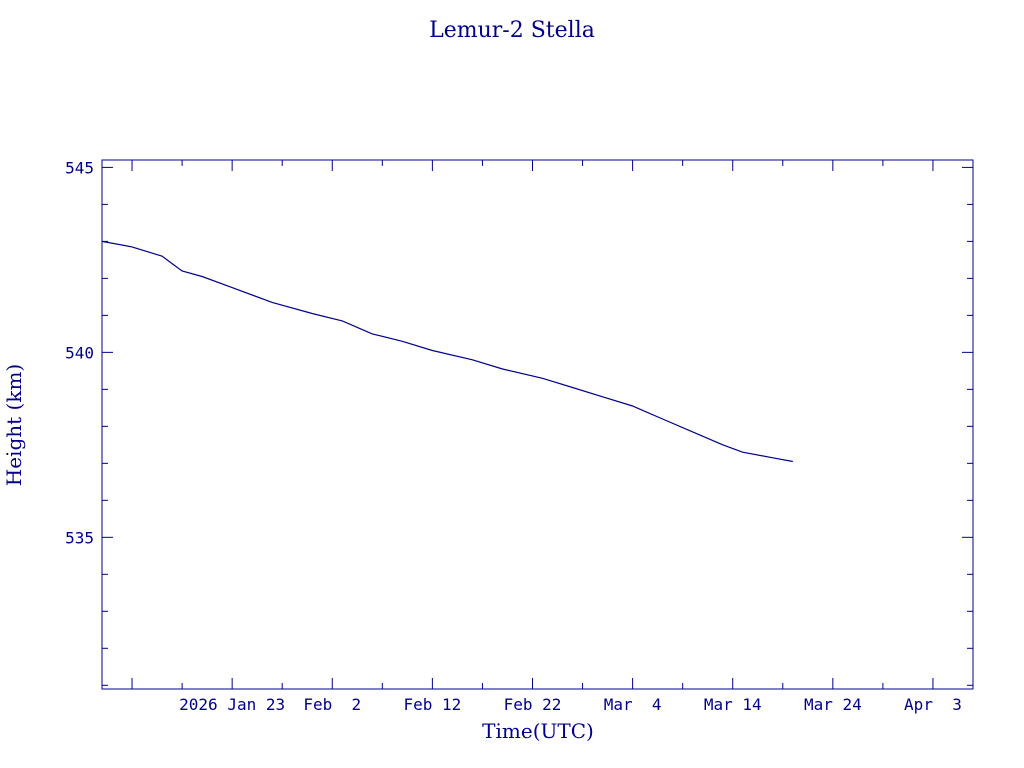  Describe the element at coordinates (512, 30) in the screenshot. I see `chart-title: Lemur-2 Stella` at that location.